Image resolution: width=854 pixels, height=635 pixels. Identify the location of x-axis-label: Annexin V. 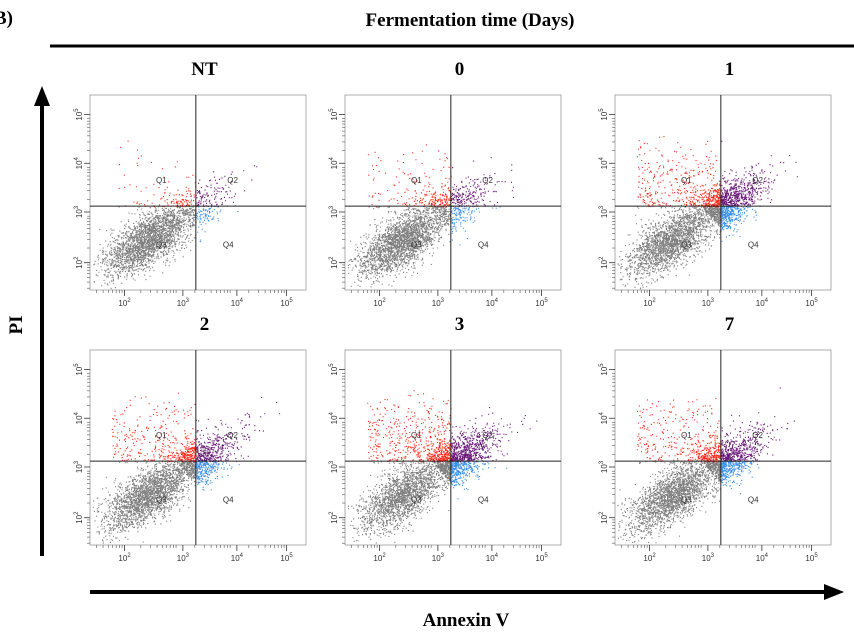
(466, 620).